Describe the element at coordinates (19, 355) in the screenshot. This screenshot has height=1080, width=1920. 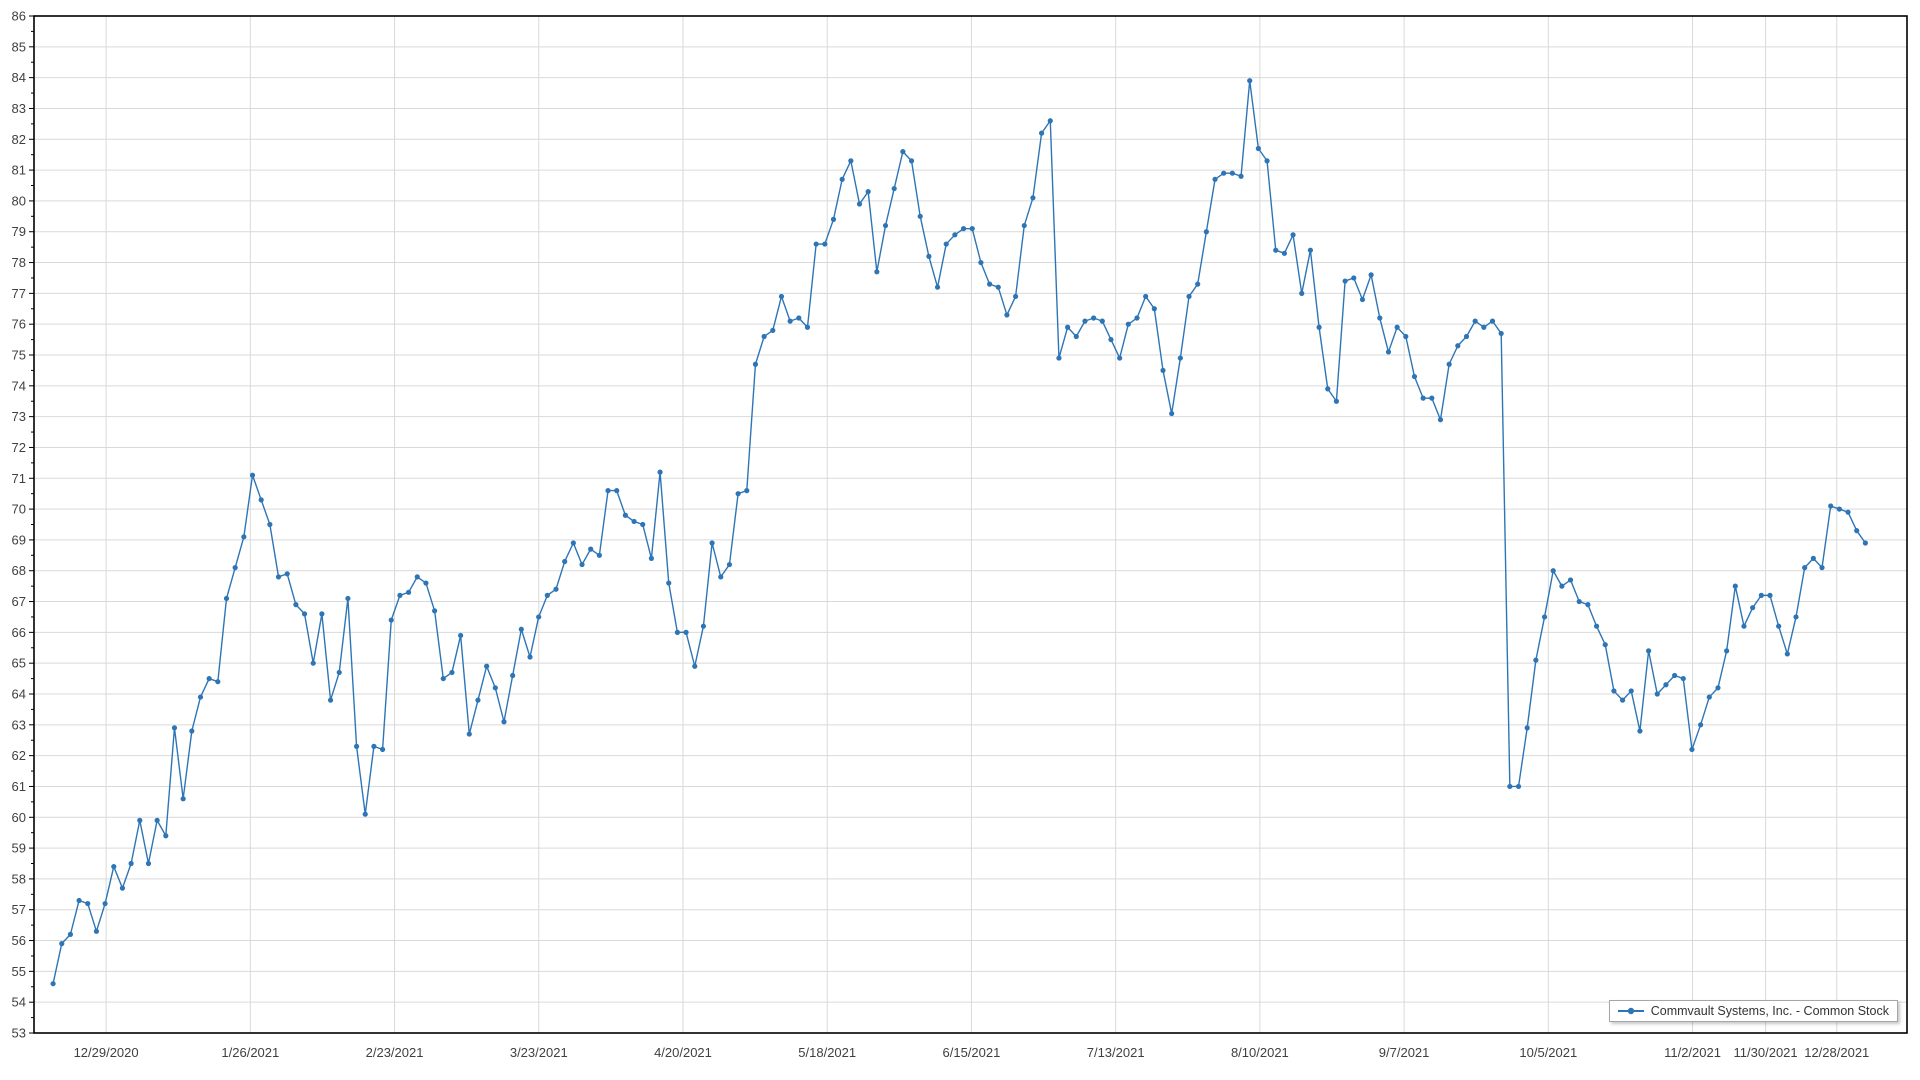
I see `svg-text: 75` at that location.